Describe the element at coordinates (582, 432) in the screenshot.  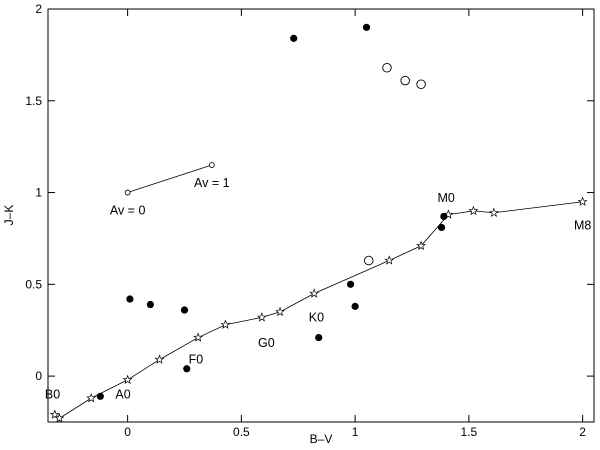
I see `x-tick-label: 2` at that location.